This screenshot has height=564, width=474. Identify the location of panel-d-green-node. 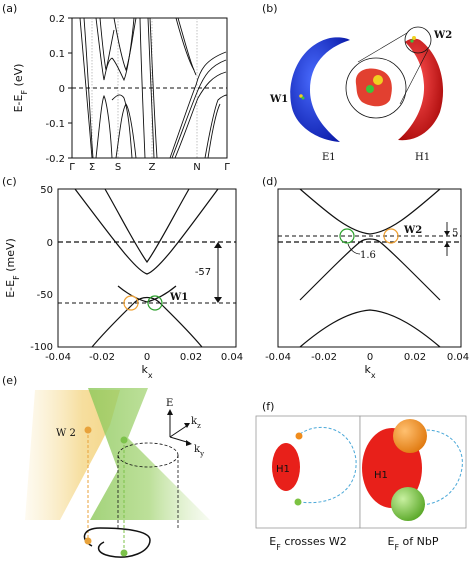
(347, 236).